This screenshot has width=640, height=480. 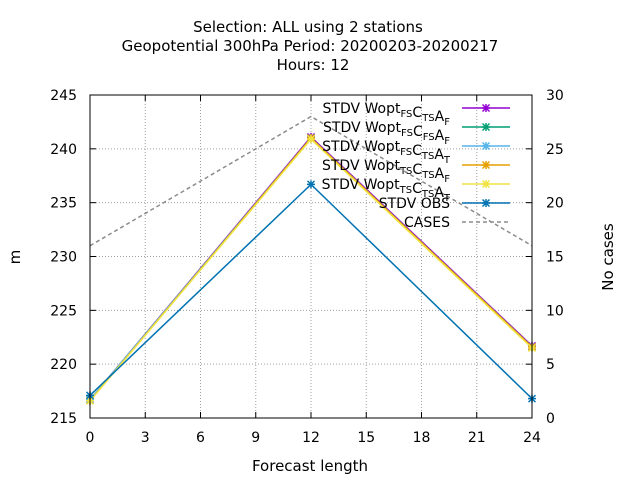 I want to click on legend-label: STDV WoptFSCTSAT, so click(x=386, y=152).